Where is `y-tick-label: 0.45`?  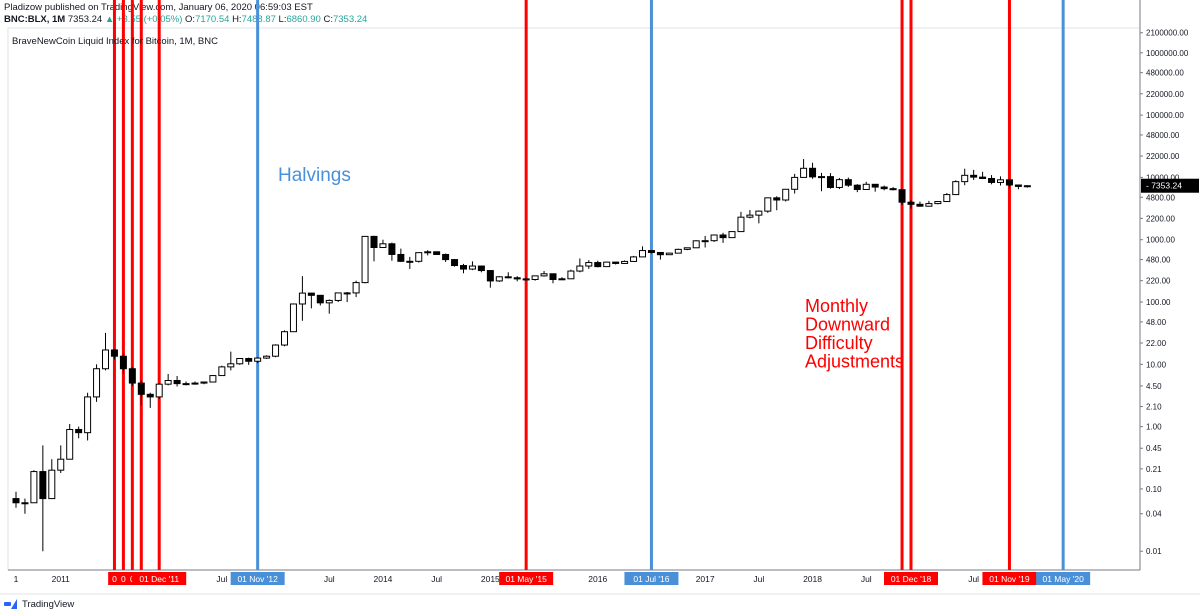 y-tick-label: 0.45 is located at coordinates (1154, 448).